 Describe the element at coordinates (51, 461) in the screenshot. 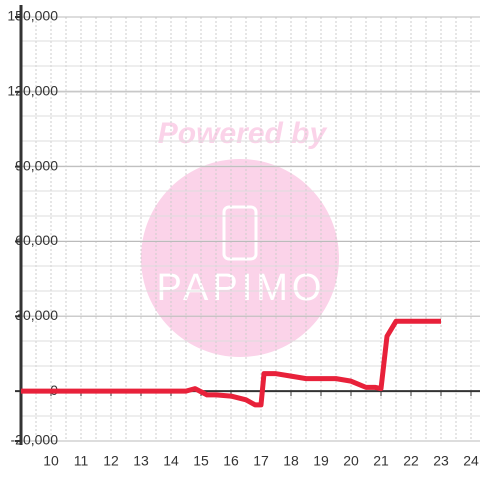

I see `x-tick-label: 10` at that location.